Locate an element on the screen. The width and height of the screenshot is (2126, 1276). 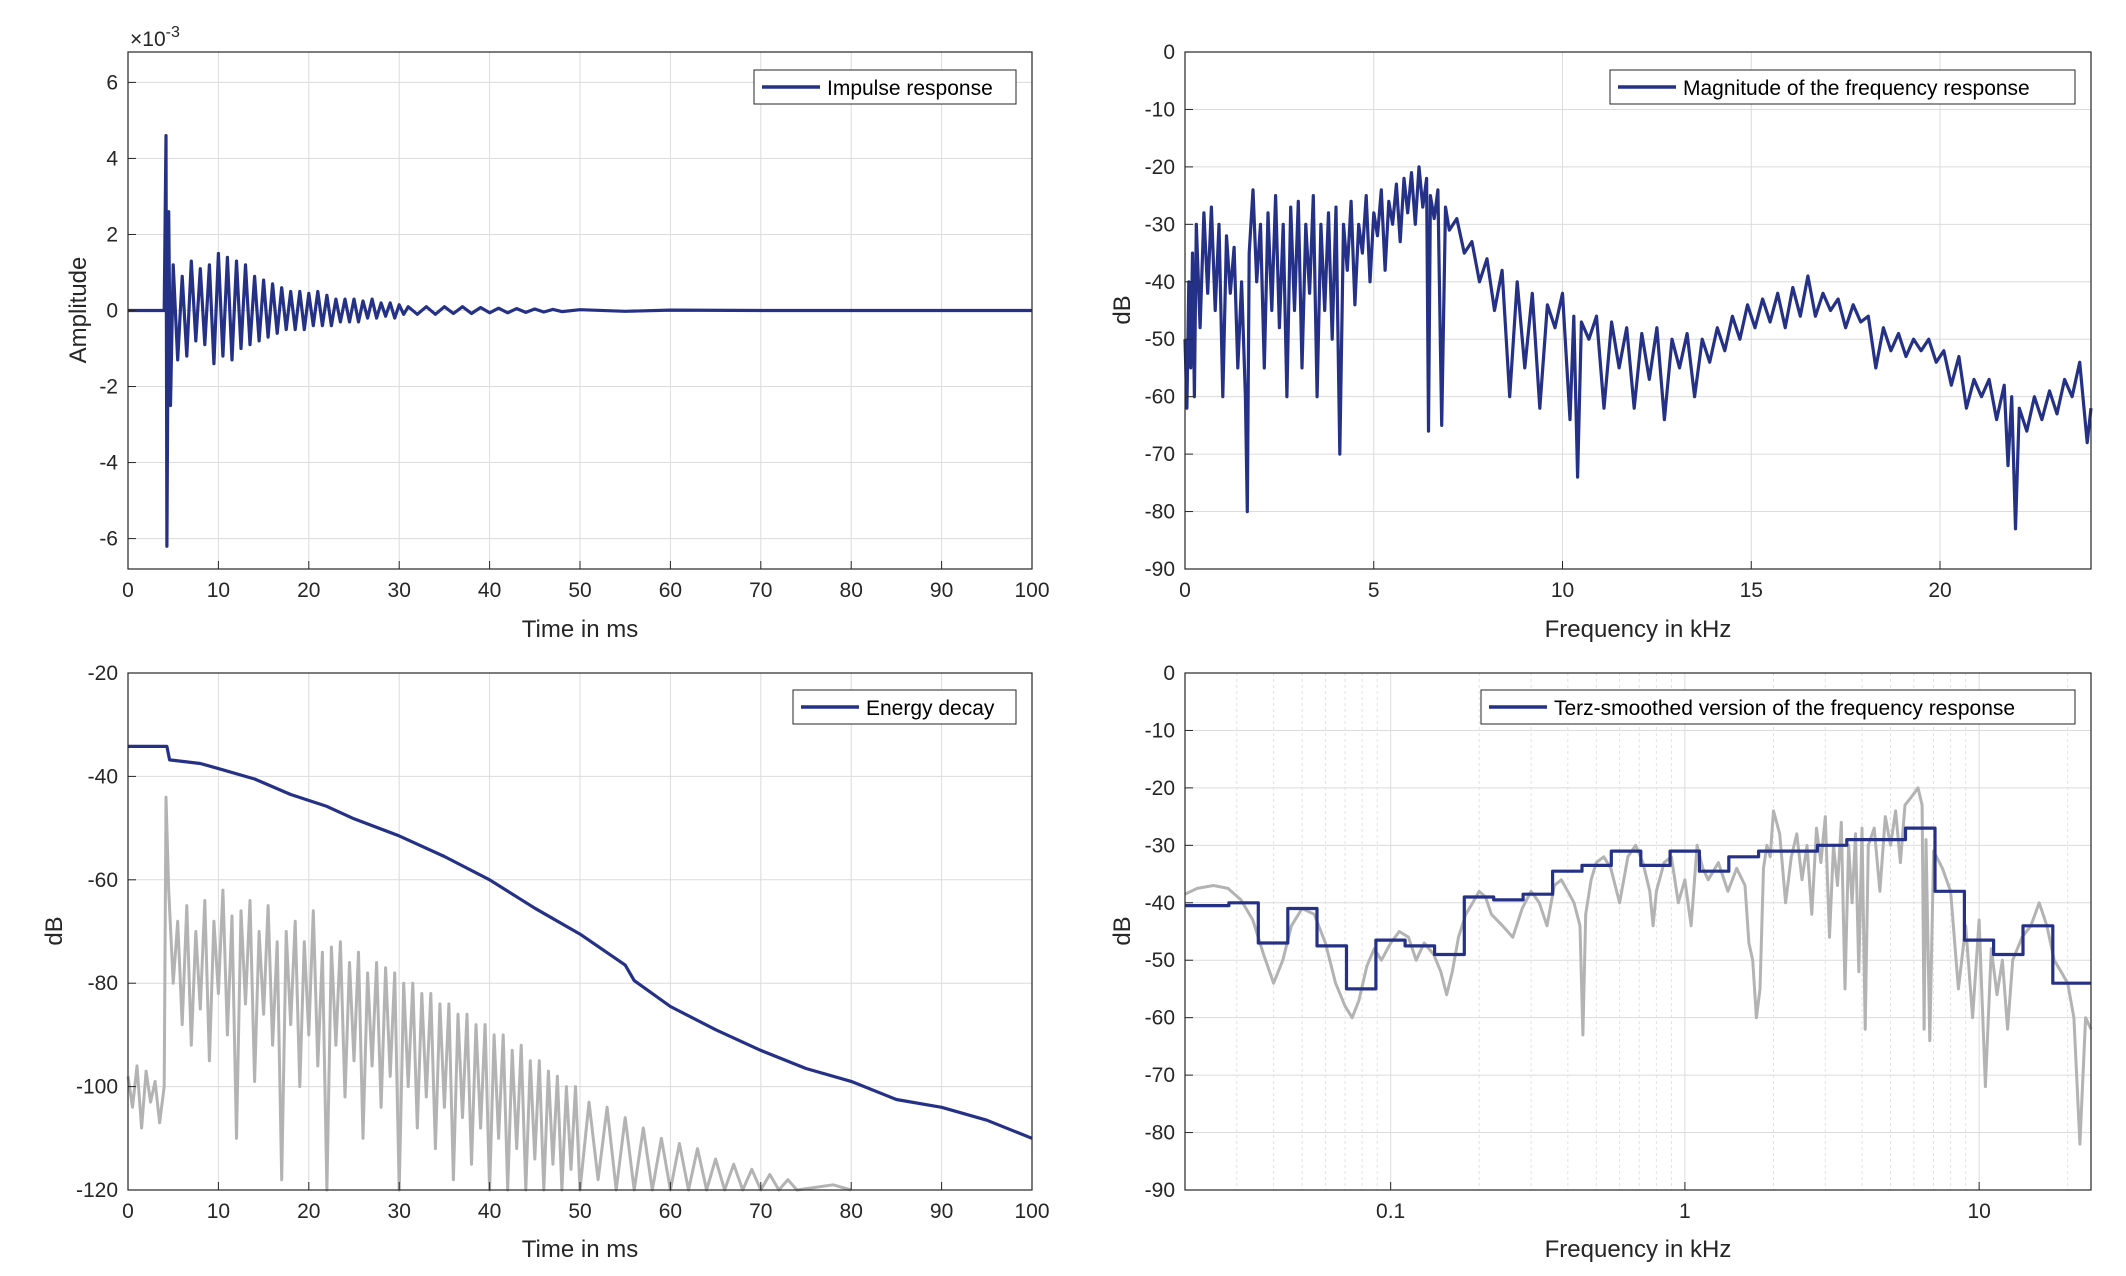
magnitude-legend-box is located at coordinates (1842, 87).